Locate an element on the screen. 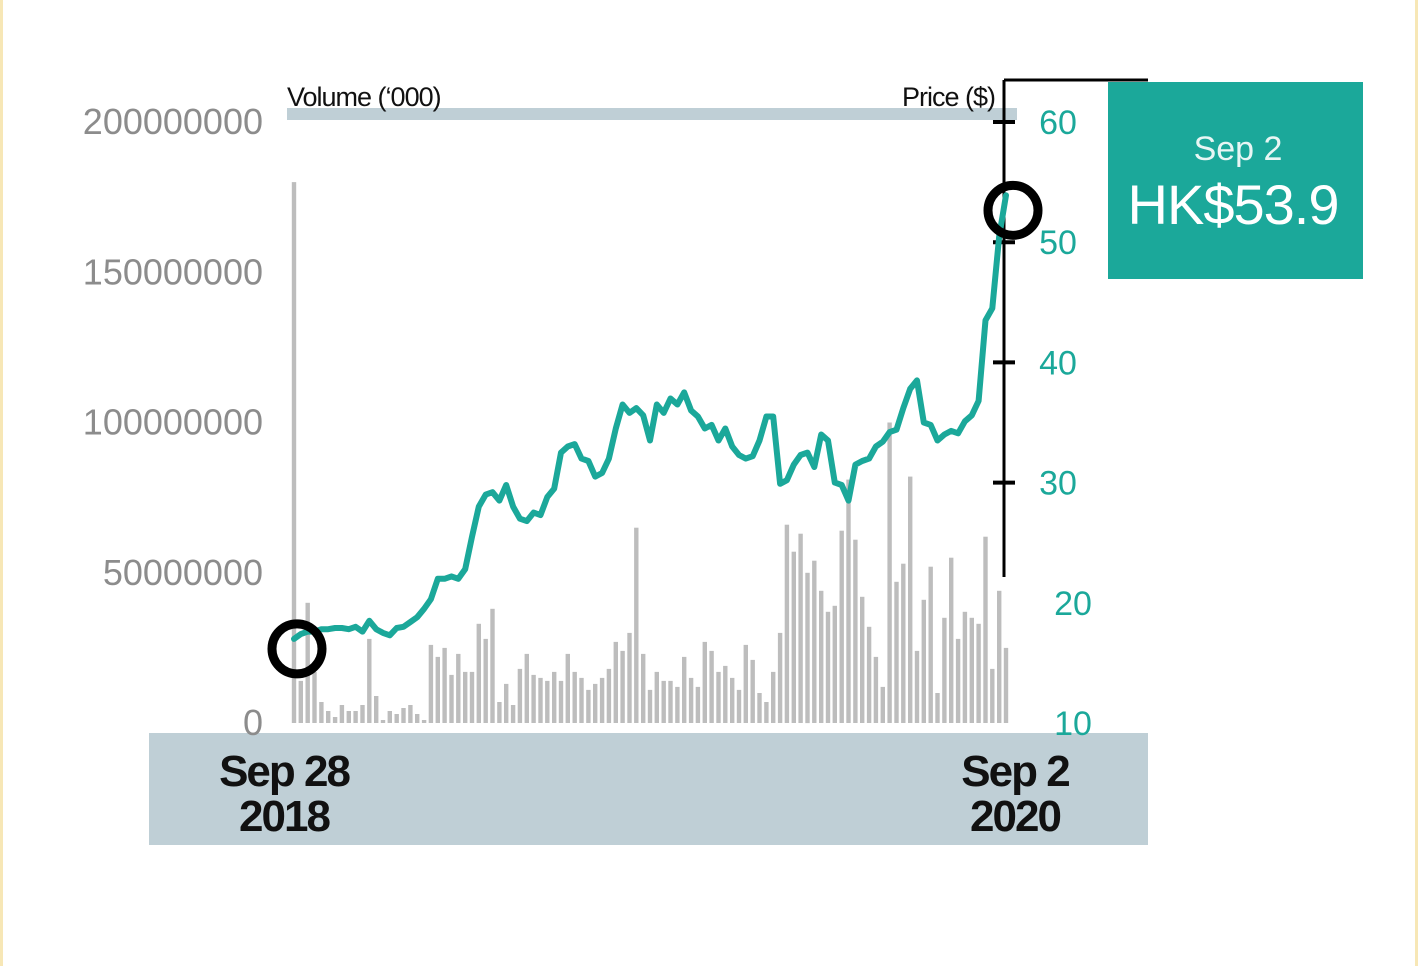 The height and width of the screenshot is (971, 1418). price-axis-label: Price ($) is located at coordinates (948, 97).